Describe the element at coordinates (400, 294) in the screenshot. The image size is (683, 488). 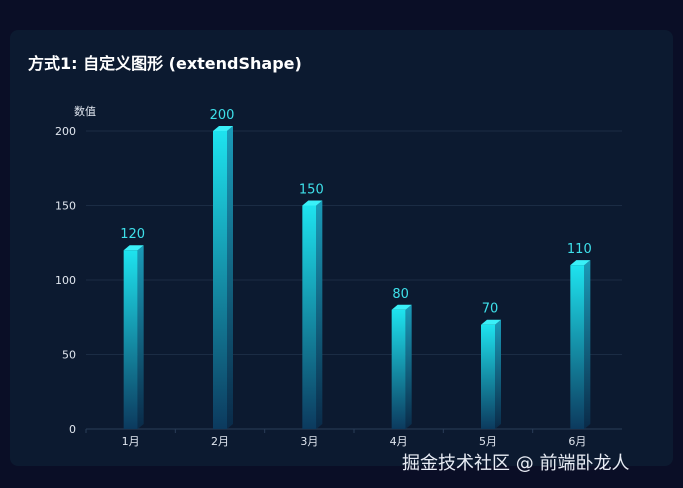
I see `data-label: 80` at that location.